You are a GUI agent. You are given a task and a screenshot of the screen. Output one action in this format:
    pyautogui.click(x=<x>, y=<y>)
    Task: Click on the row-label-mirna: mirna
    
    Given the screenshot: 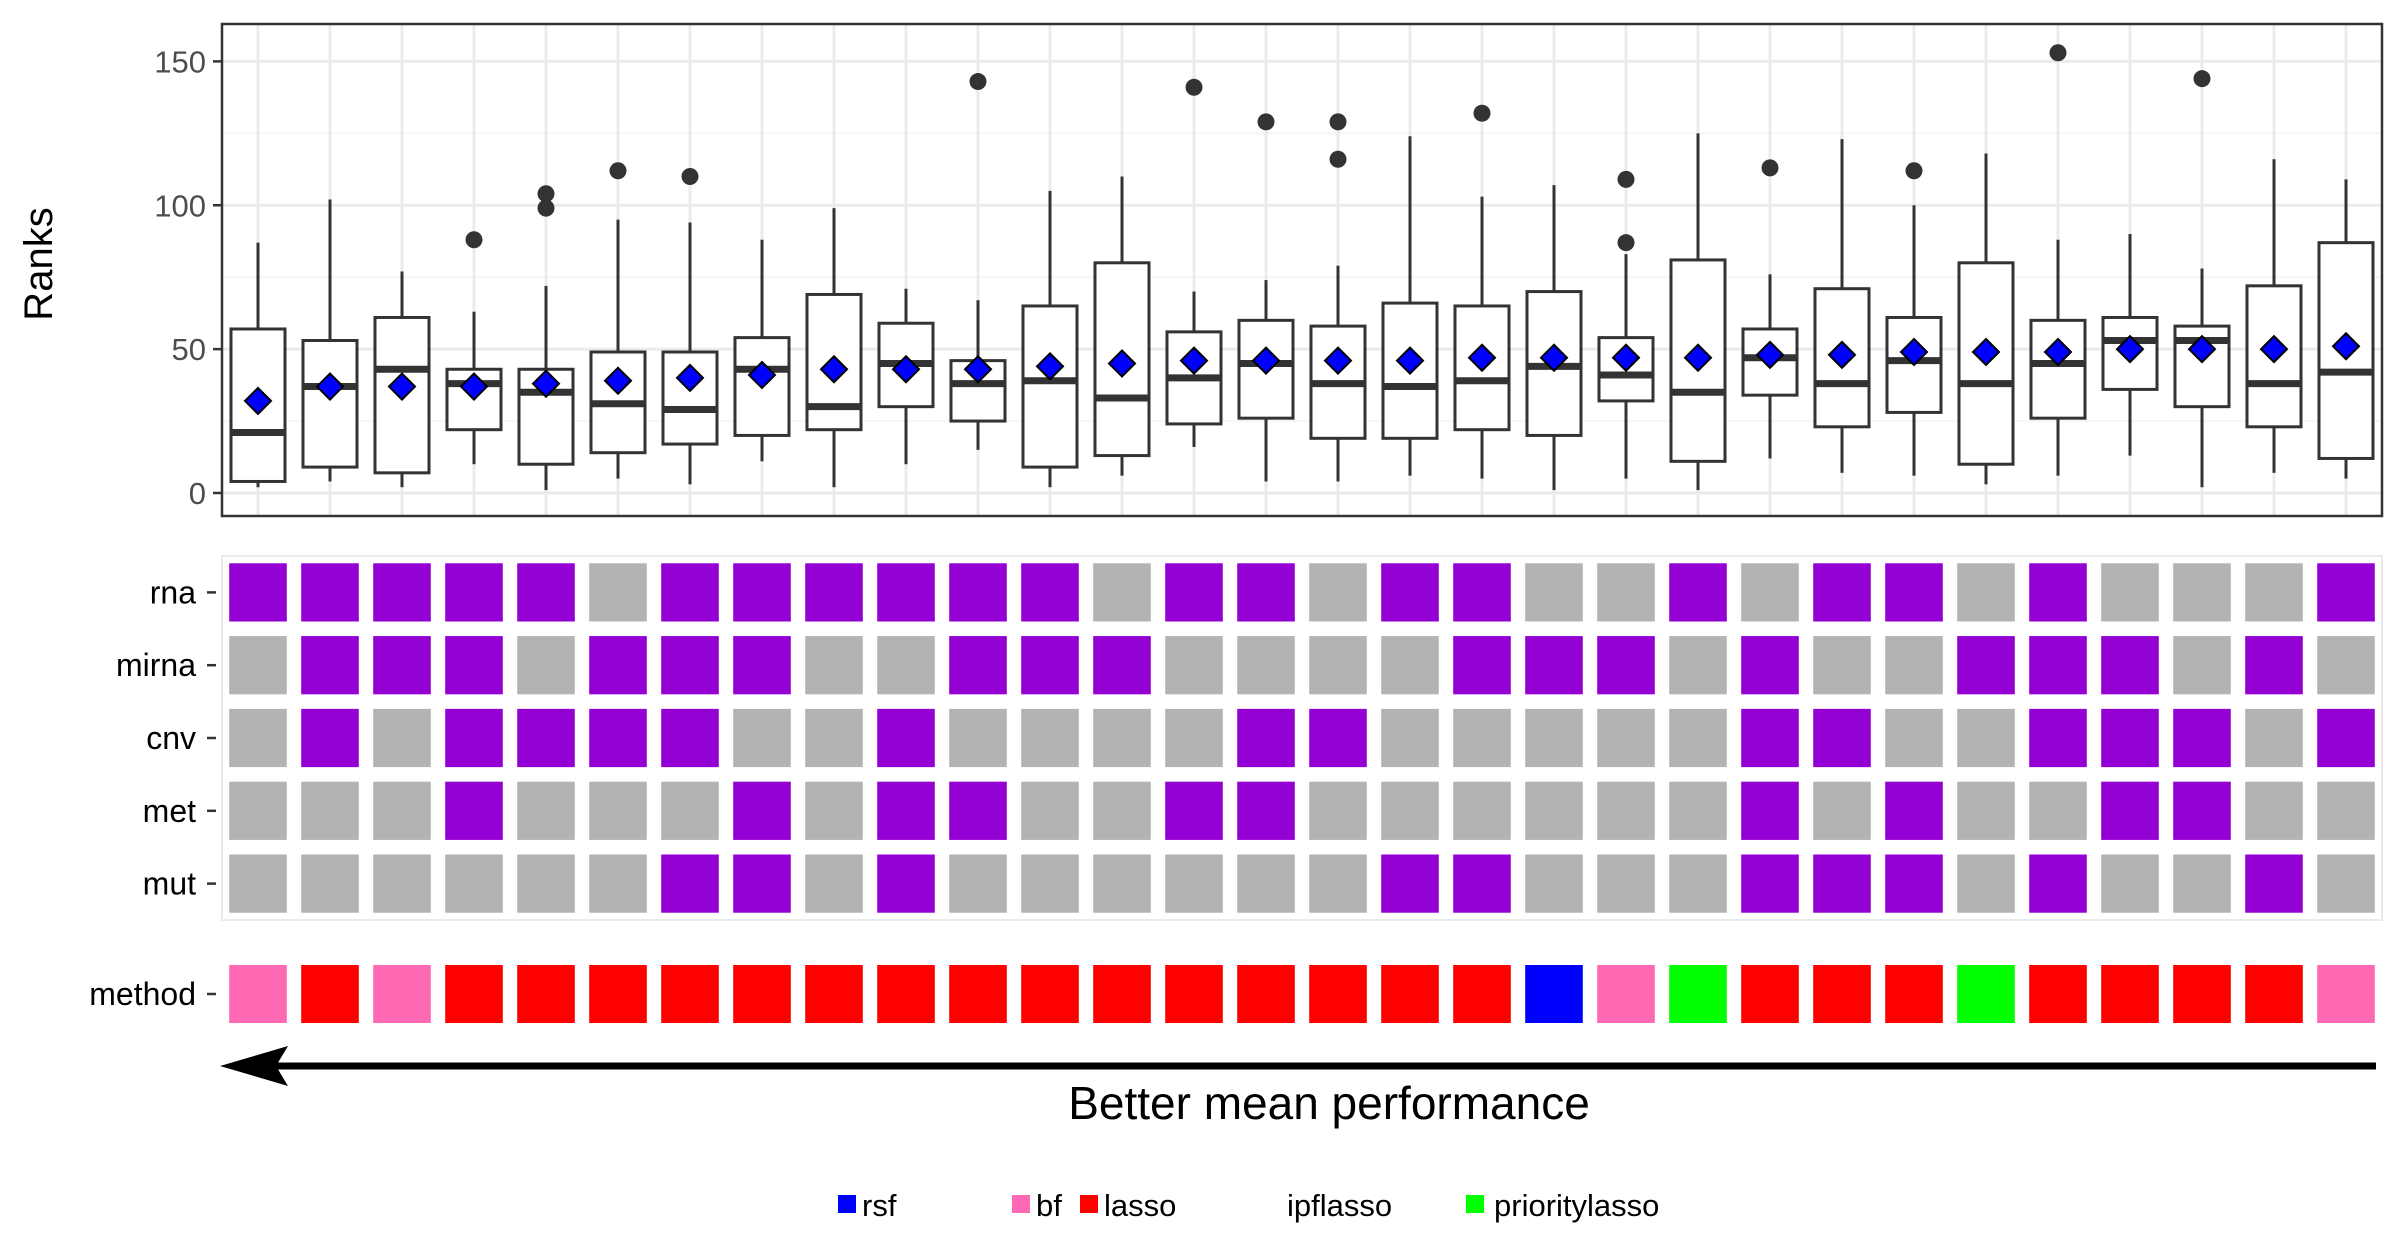 What is the action you would take?
    pyautogui.click(x=156, y=665)
    